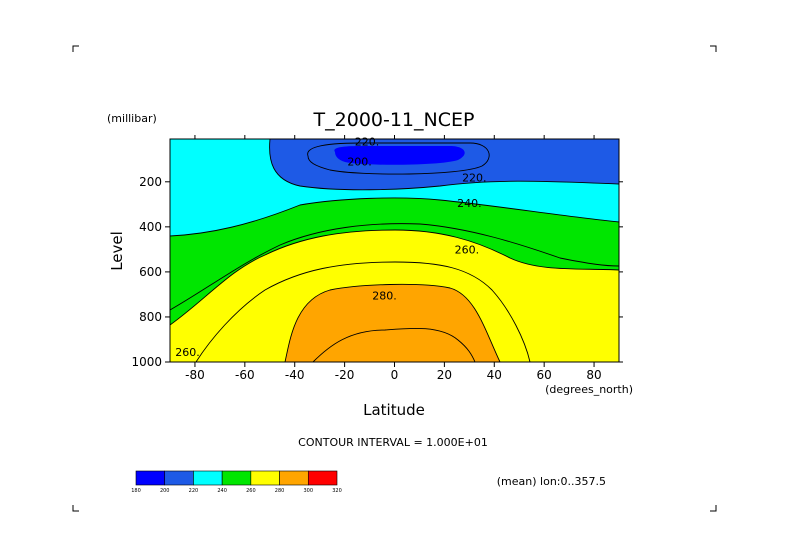 Image resolution: width=789 pixels, height=558 pixels. Describe the element at coordinates (251, 491) in the screenshot. I see `colorbar-level-label: 260` at that location.